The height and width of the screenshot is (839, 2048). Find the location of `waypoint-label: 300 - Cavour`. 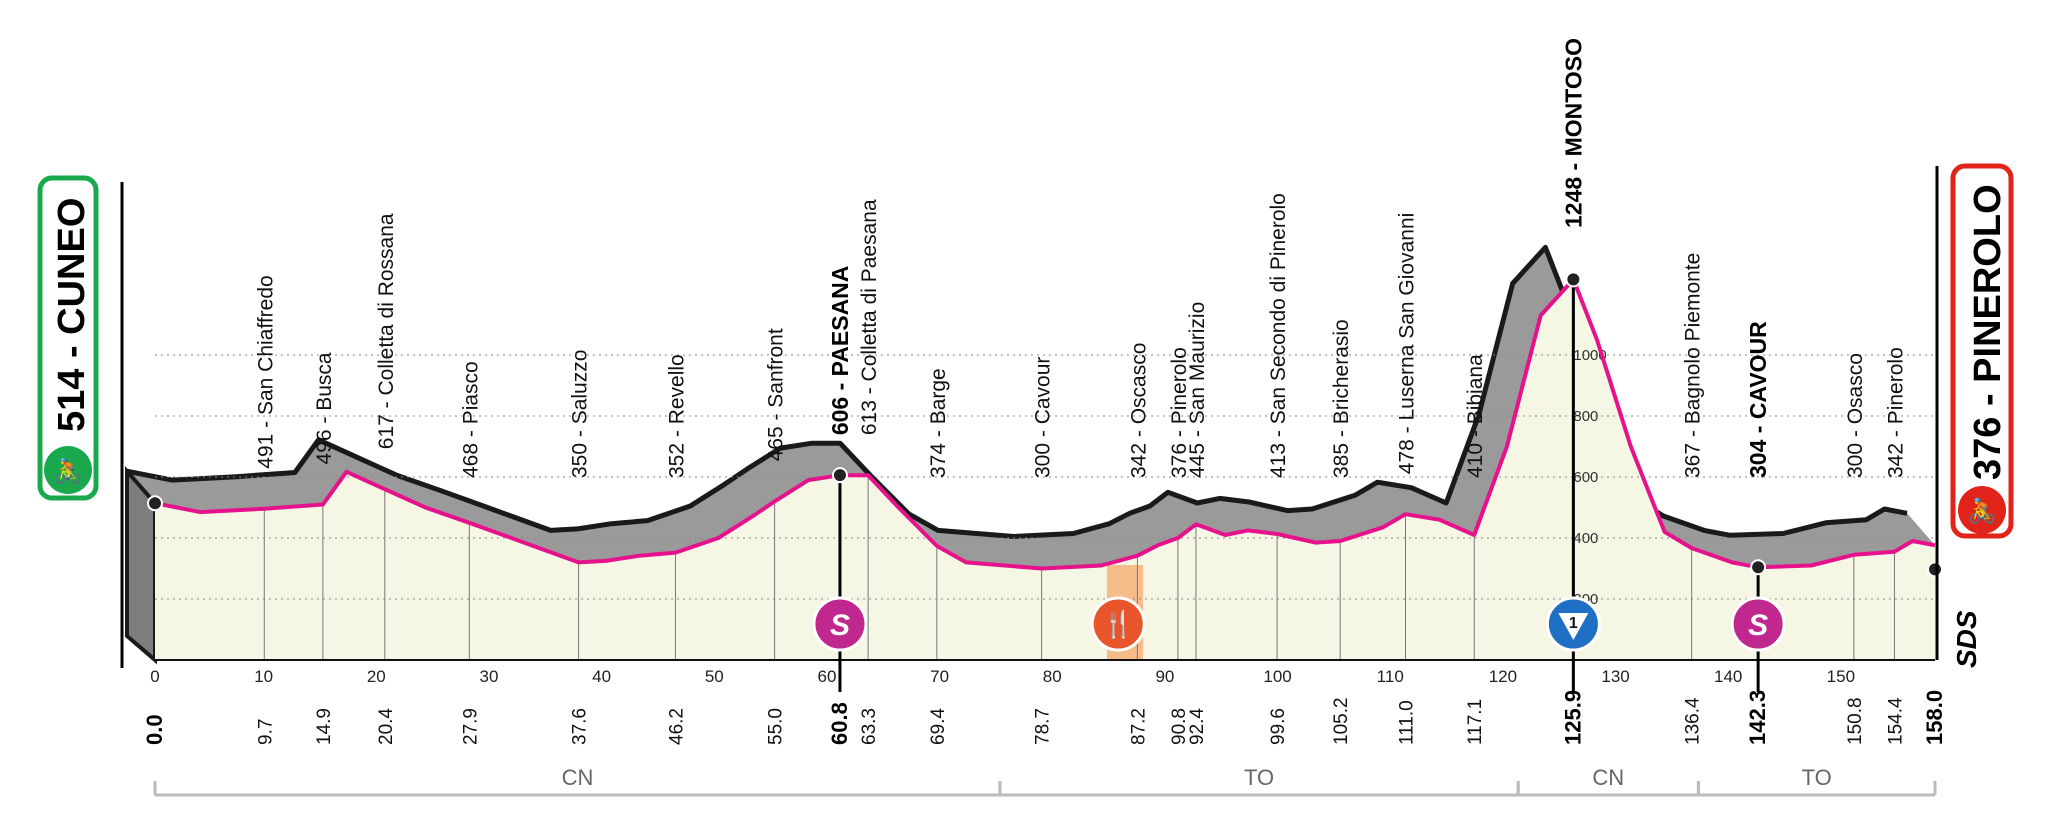

waypoint-label: 300 - Cavour is located at coordinates (1043, 417).